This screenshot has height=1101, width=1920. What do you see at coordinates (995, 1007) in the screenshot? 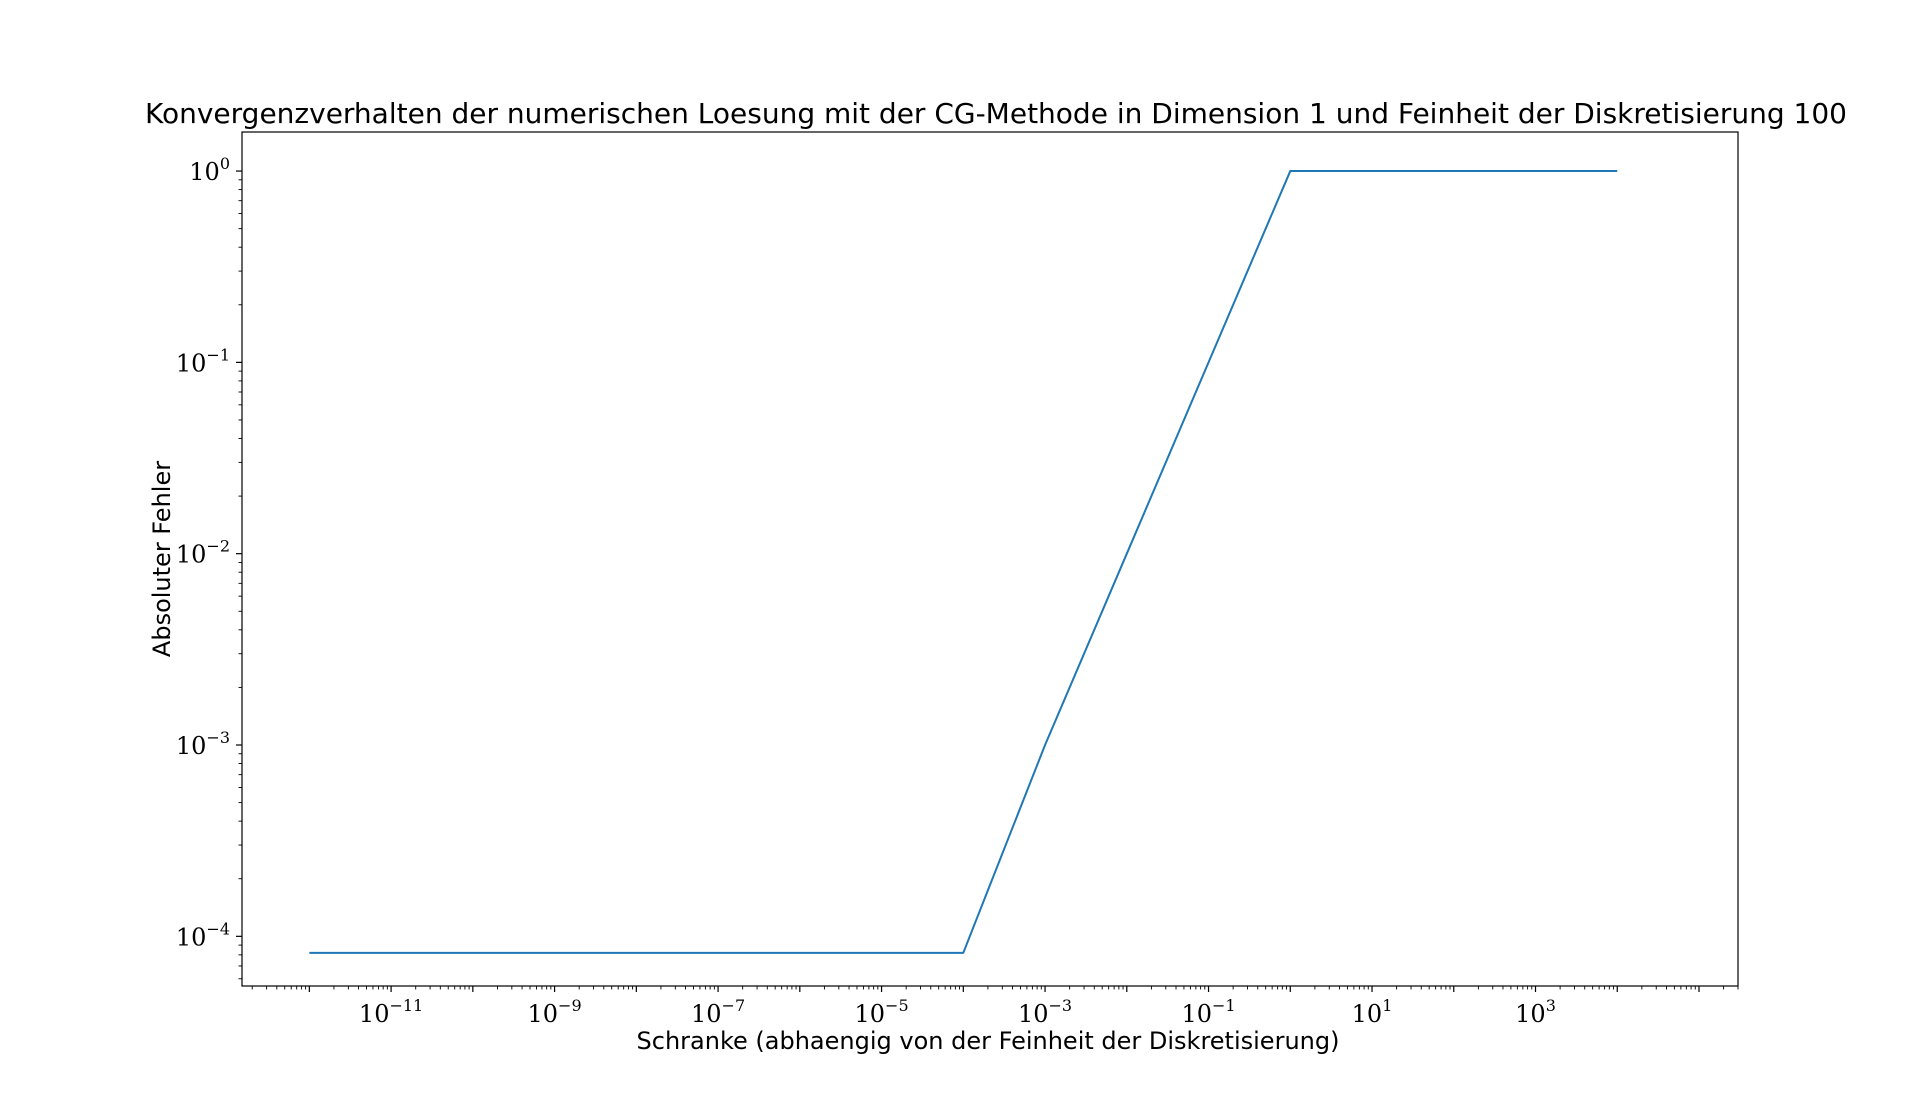
I see `x-axis: 10⁻¹¹ 10⁻⁹ 10⁻⁷ 10⁻⁵ 10⁻³ 10⁻¹ 10¹ 10³` at bounding box center [995, 1007].